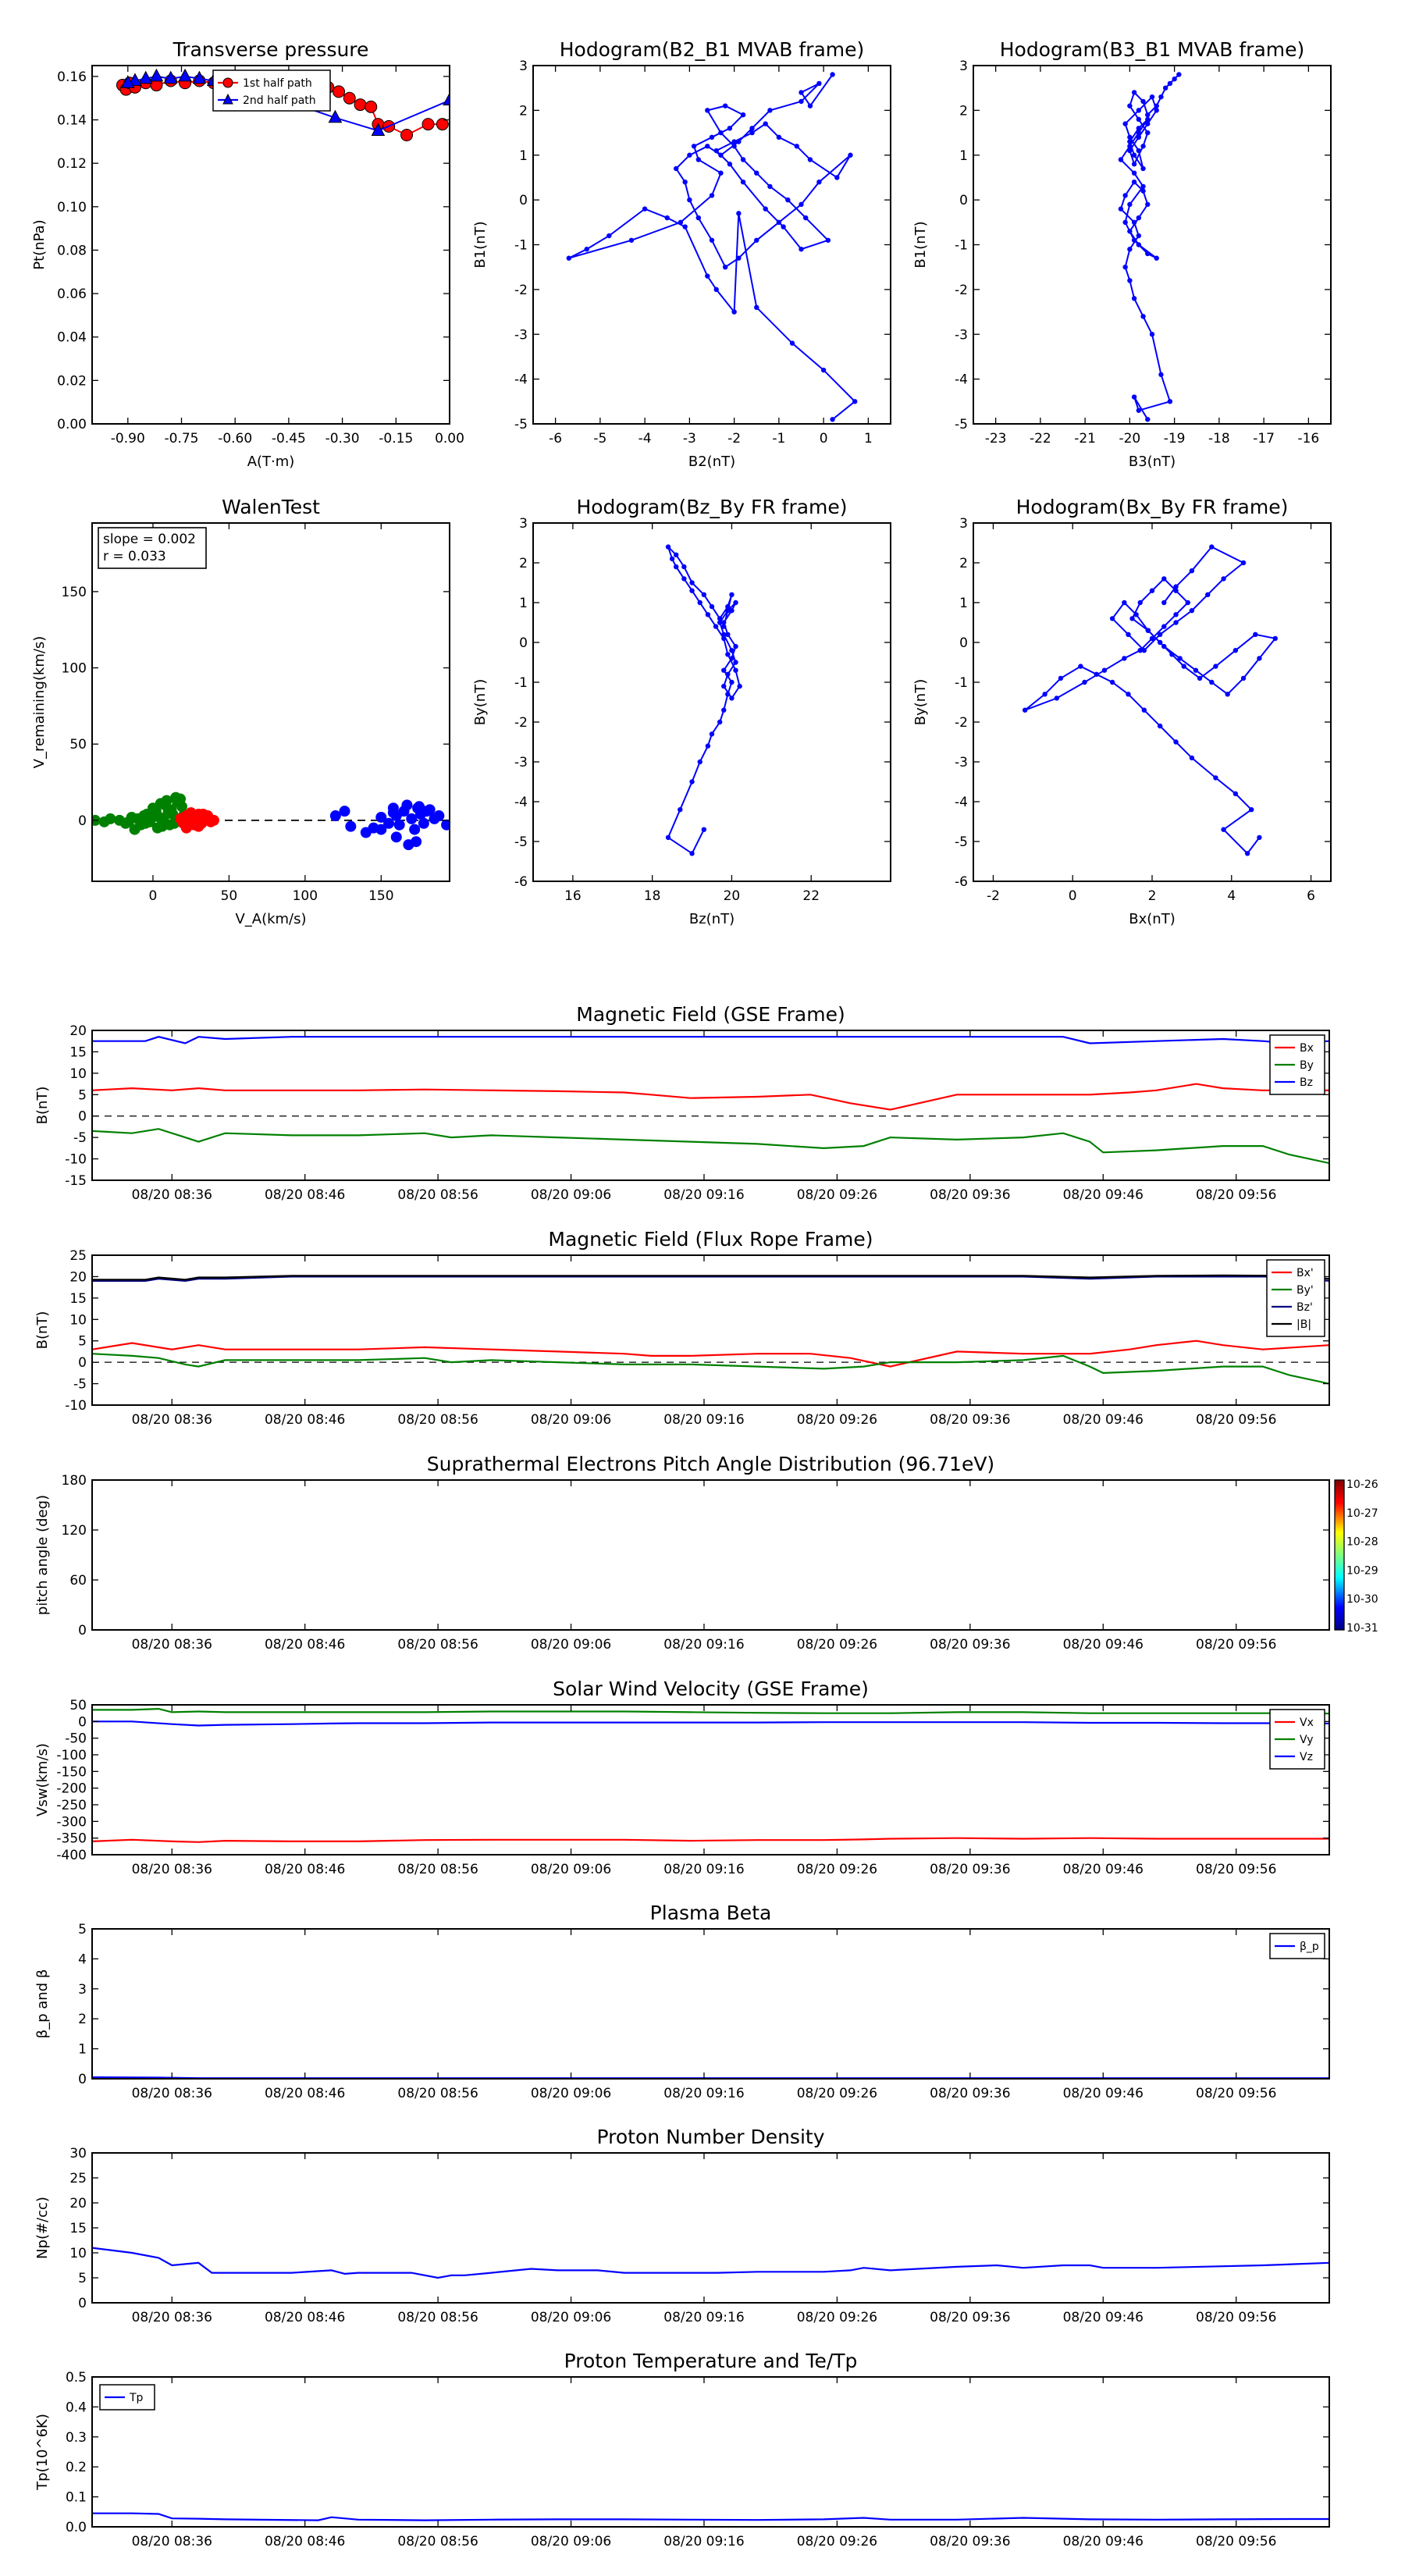  I want to click on y-tick-label: 5, so click(82, 1095).